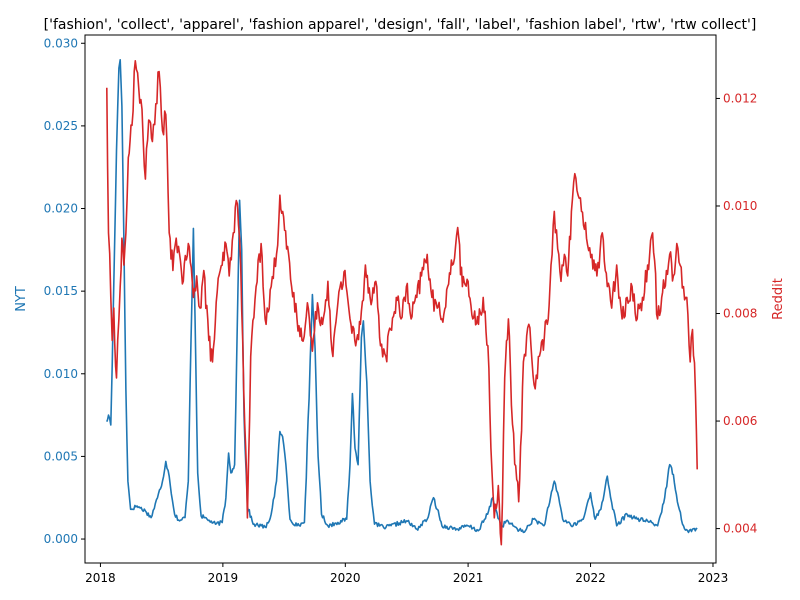 This screenshot has height=600, width=800. What do you see at coordinates (21, 299) in the screenshot?
I see `left-axis-label: NYT` at bounding box center [21, 299].